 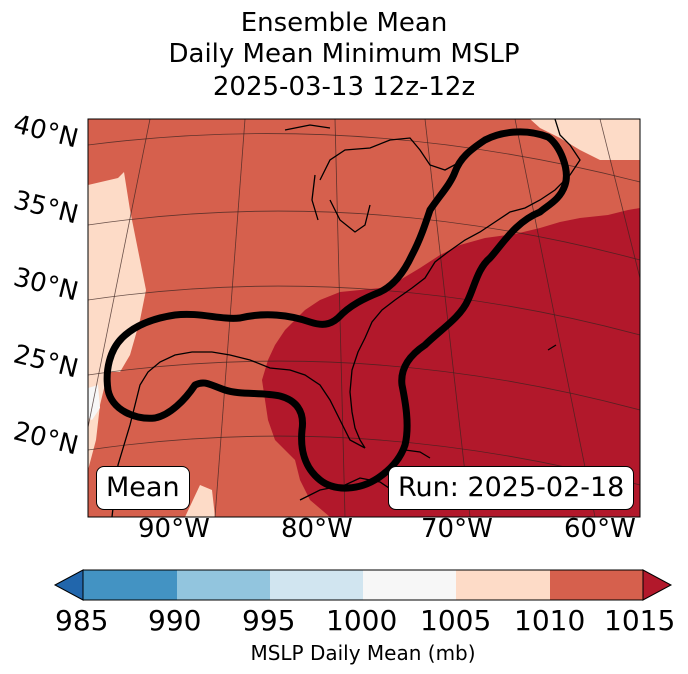 What do you see at coordinates (344, 87) in the screenshot?
I see `chart-title-line-3: 2025-03-13 12z-12z` at bounding box center [344, 87].